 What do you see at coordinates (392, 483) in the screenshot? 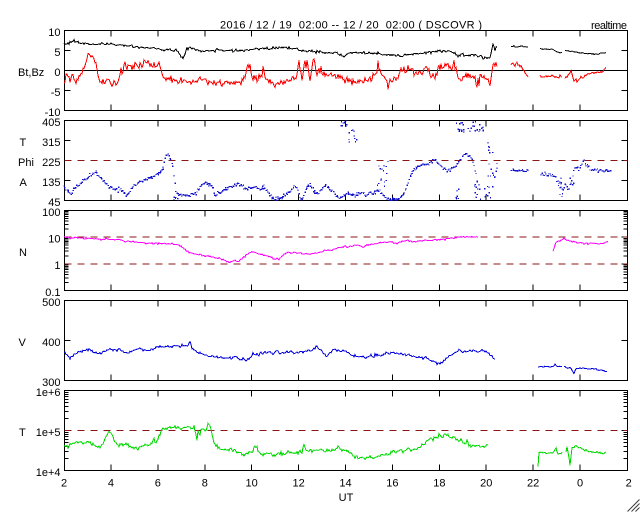
I see `svg-text: 16` at bounding box center [392, 483].